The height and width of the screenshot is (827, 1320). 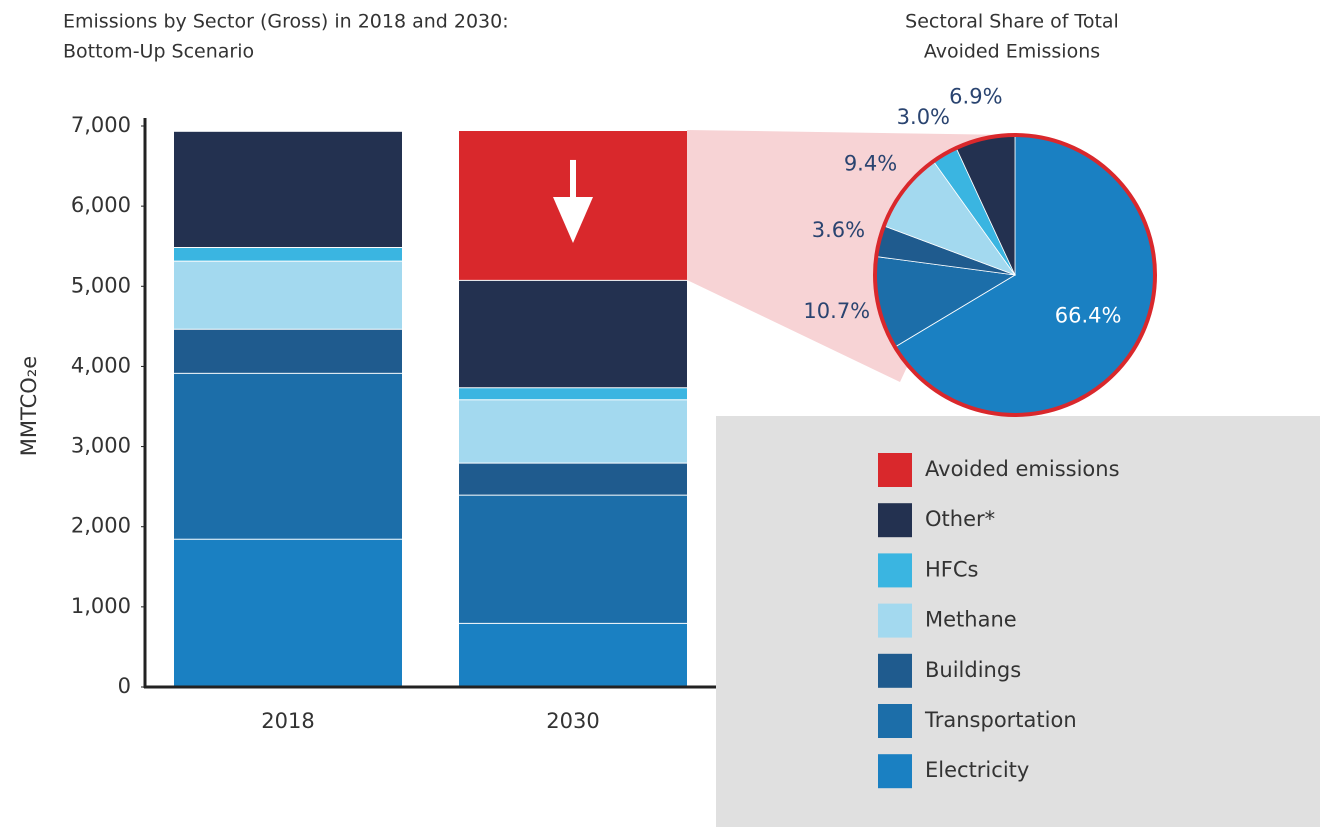 What do you see at coordinates (836, 311) in the screenshot?
I see `pie-label: 10.7%` at bounding box center [836, 311].